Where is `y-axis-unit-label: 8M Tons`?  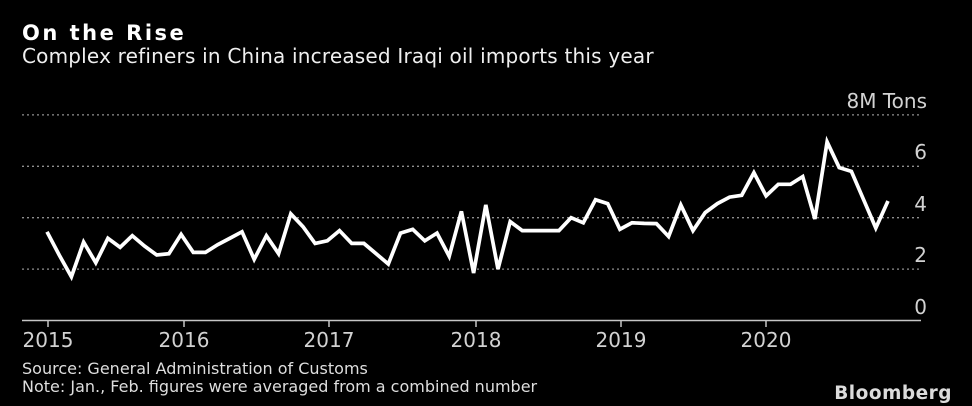 y-axis-unit-label: 8M Tons is located at coordinates (887, 101).